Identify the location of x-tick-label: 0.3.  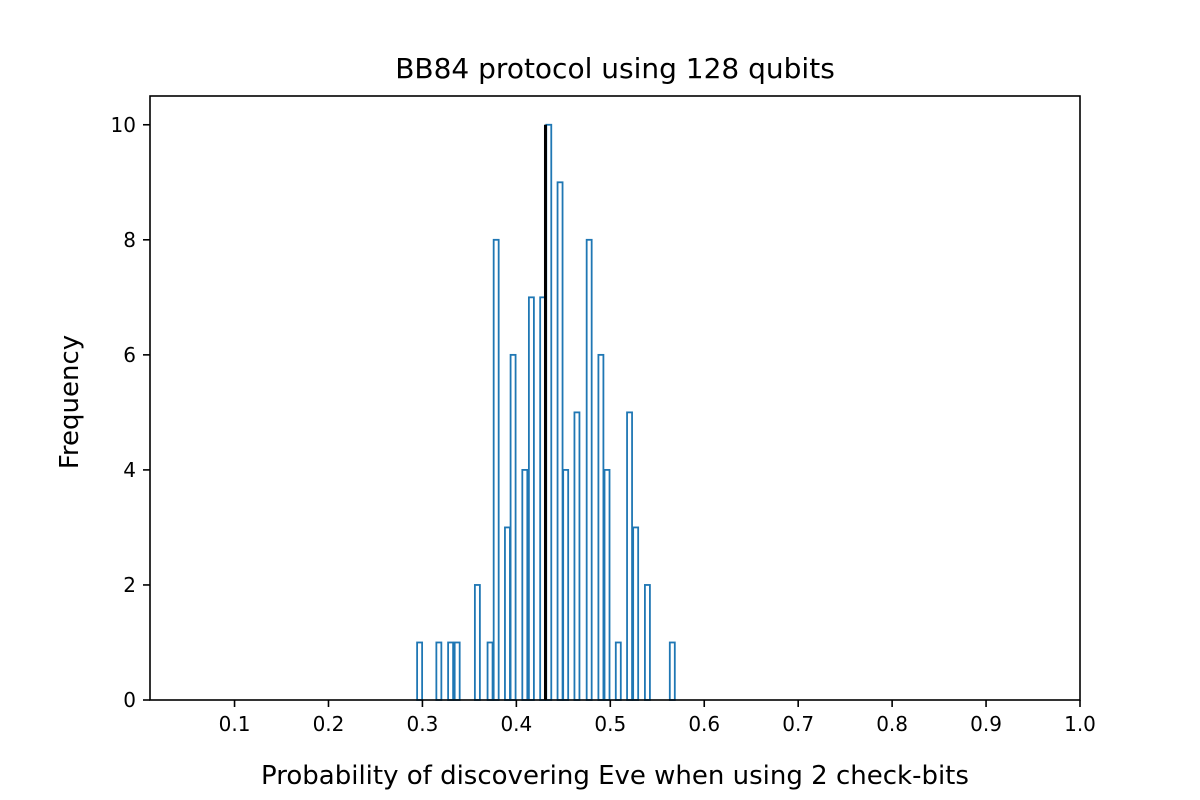
(423, 724).